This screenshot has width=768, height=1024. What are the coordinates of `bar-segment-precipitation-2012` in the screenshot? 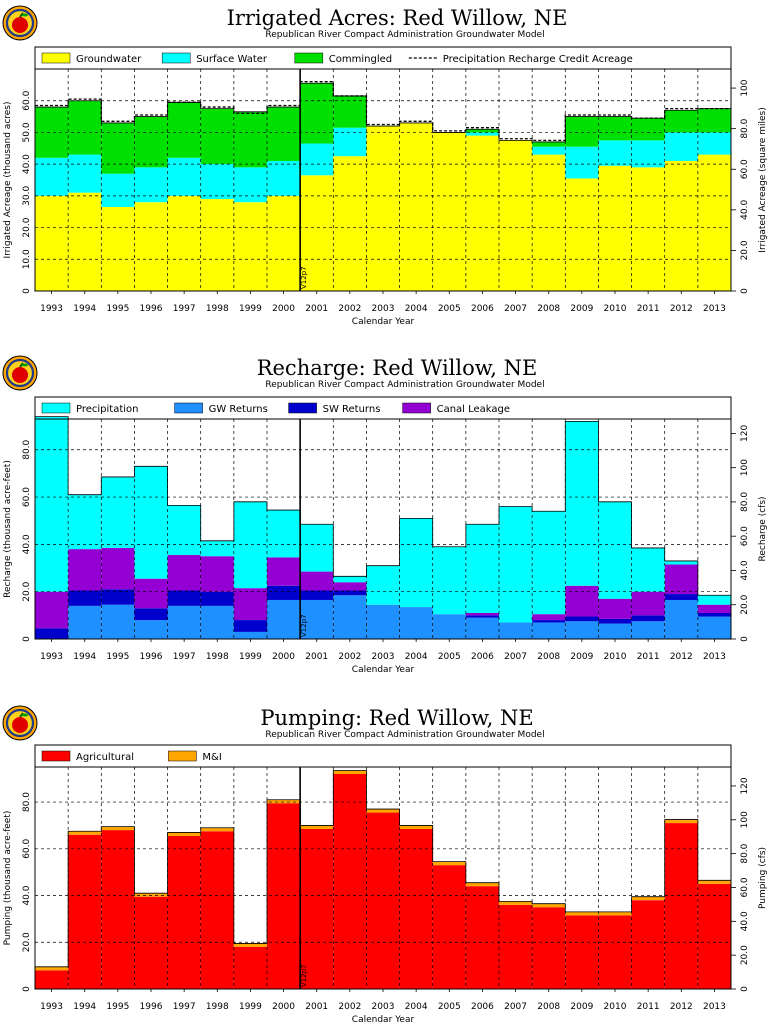 It's located at (681, 562).